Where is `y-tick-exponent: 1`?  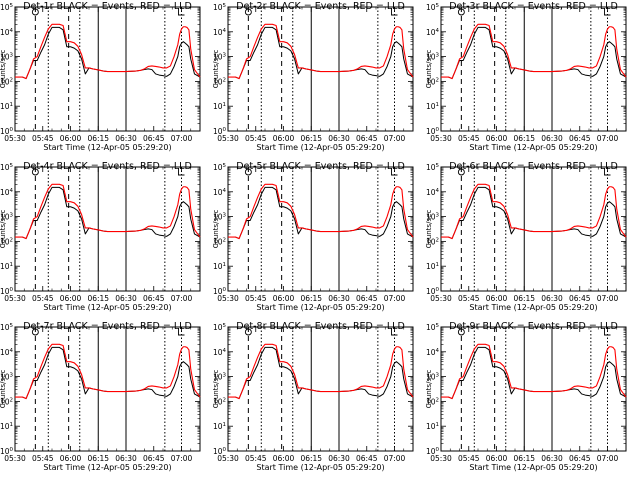
y-tick-exponent: 1 is located at coordinates (438, 425).